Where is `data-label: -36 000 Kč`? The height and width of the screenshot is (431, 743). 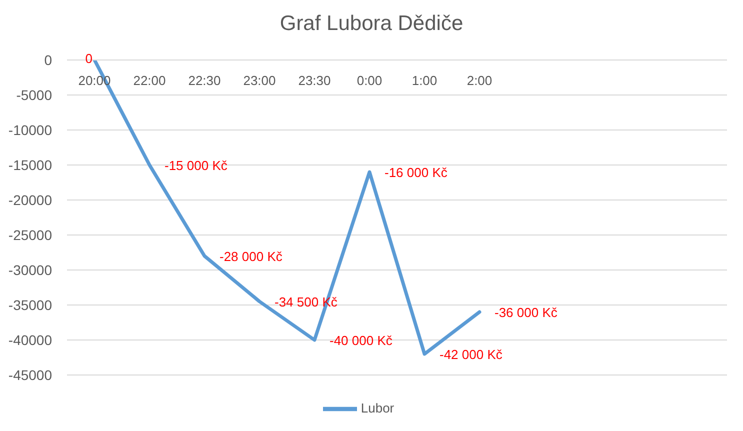
data-label: -36 000 Kč is located at coordinates (526, 312).